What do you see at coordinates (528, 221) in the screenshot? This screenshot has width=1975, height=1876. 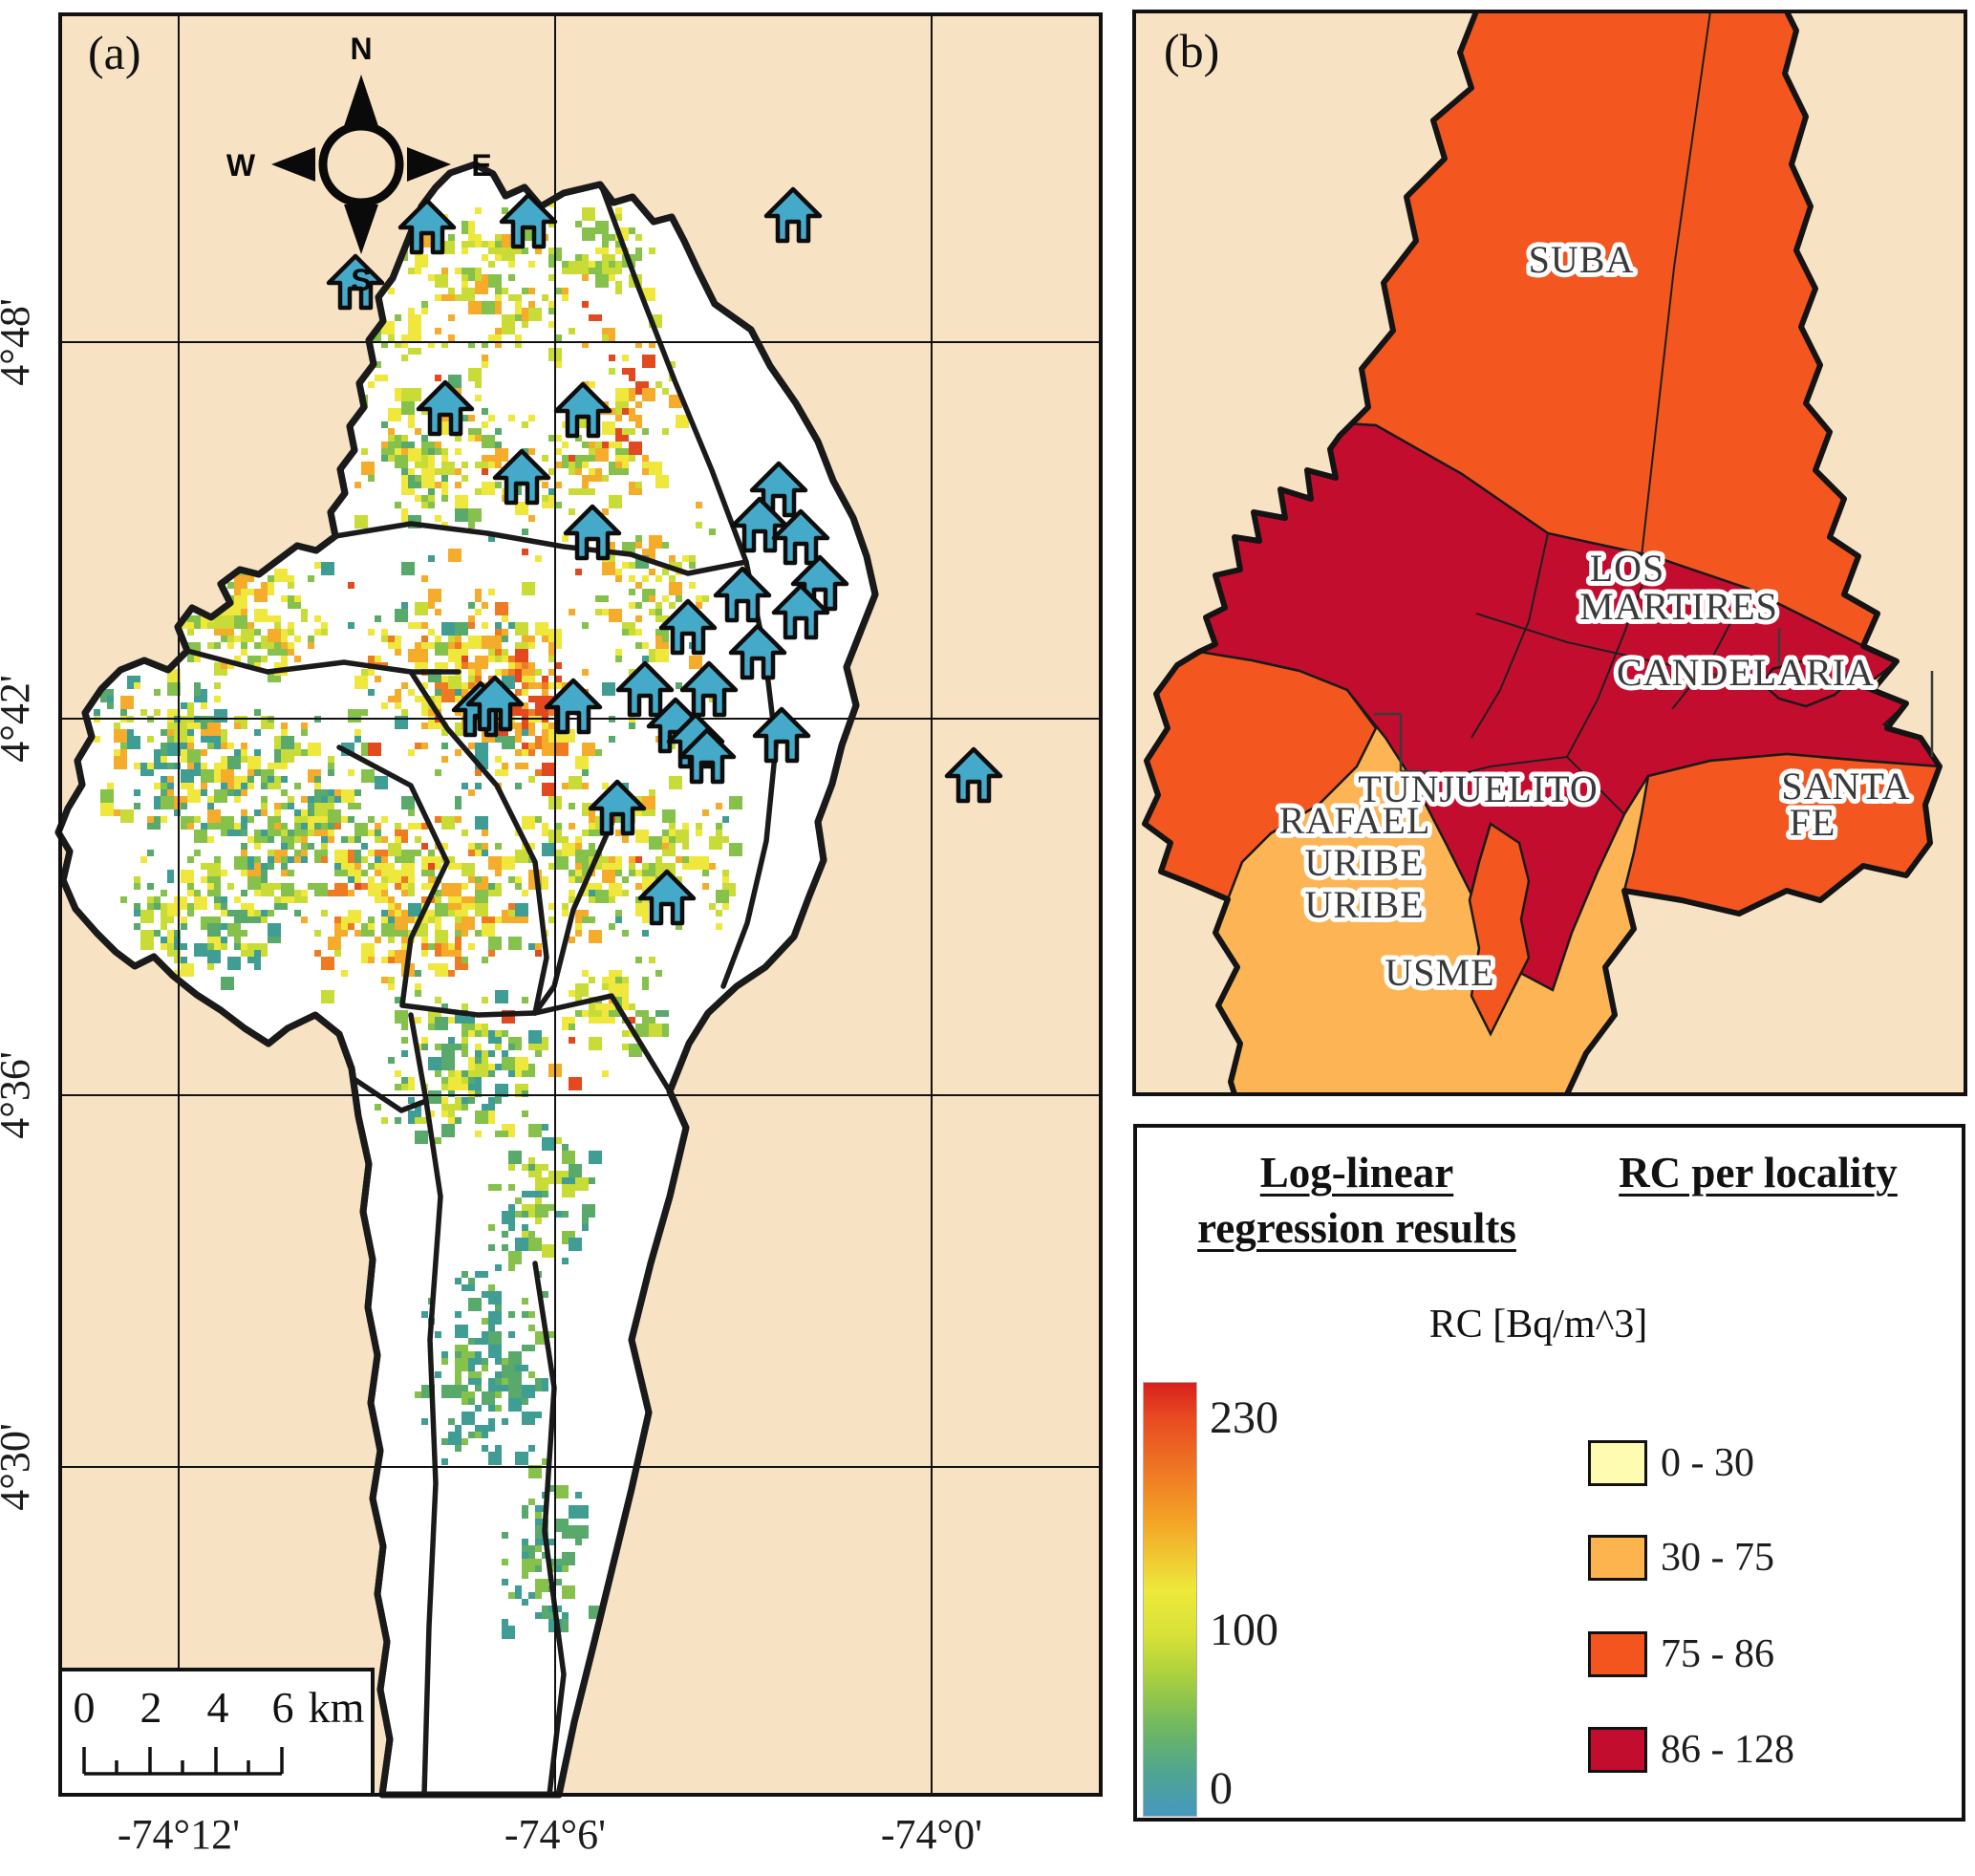 I see `house-marker` at bounding box center [528, 221].